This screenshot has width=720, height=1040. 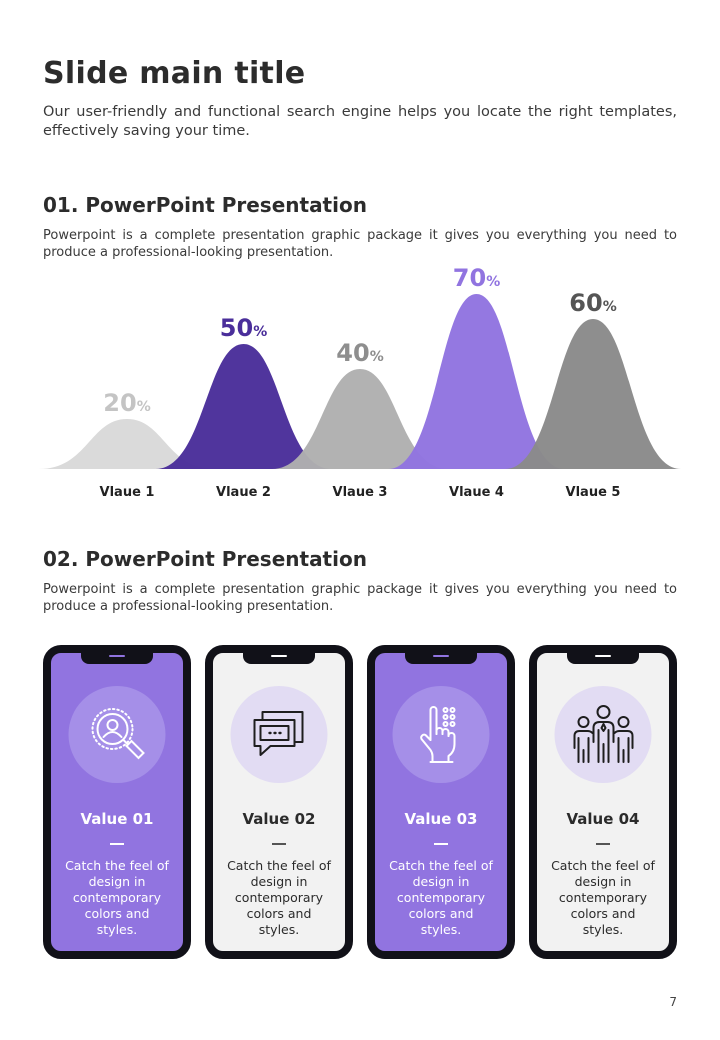 What do you see at coordinates (279, 819) in the screenshot?
I see `card-title: Value 02` at bounding box center [279, 819].